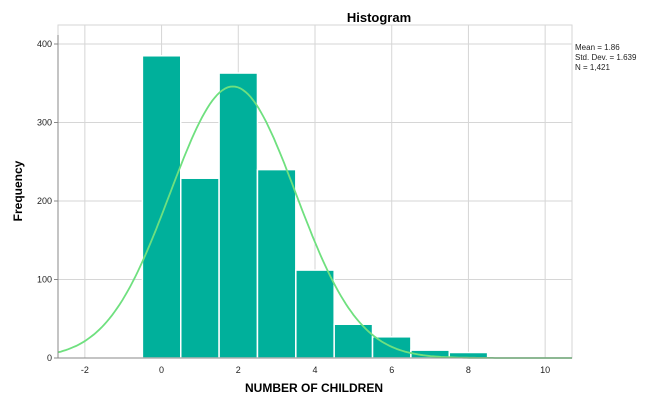 Image resolution: width=650 pixels, height=397 pixels. What do you see at coordinates (18, 190) in the screenshot?
I see `y-axis-label: Frequency` at bounding box center [18, 190].